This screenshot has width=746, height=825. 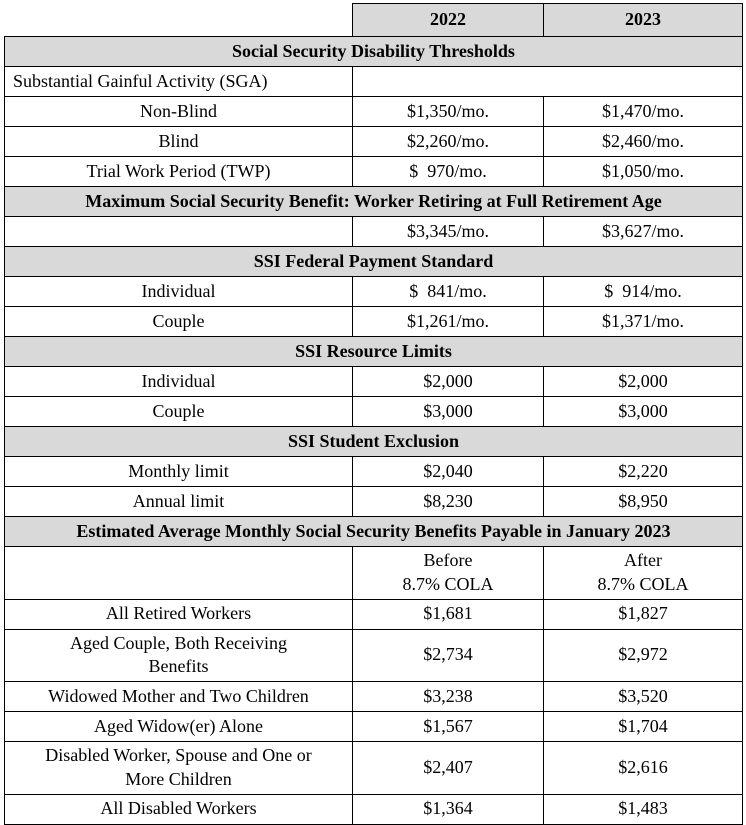 I want to click on value-col-2023: $ 914/mo., so click(x=643, y=291).